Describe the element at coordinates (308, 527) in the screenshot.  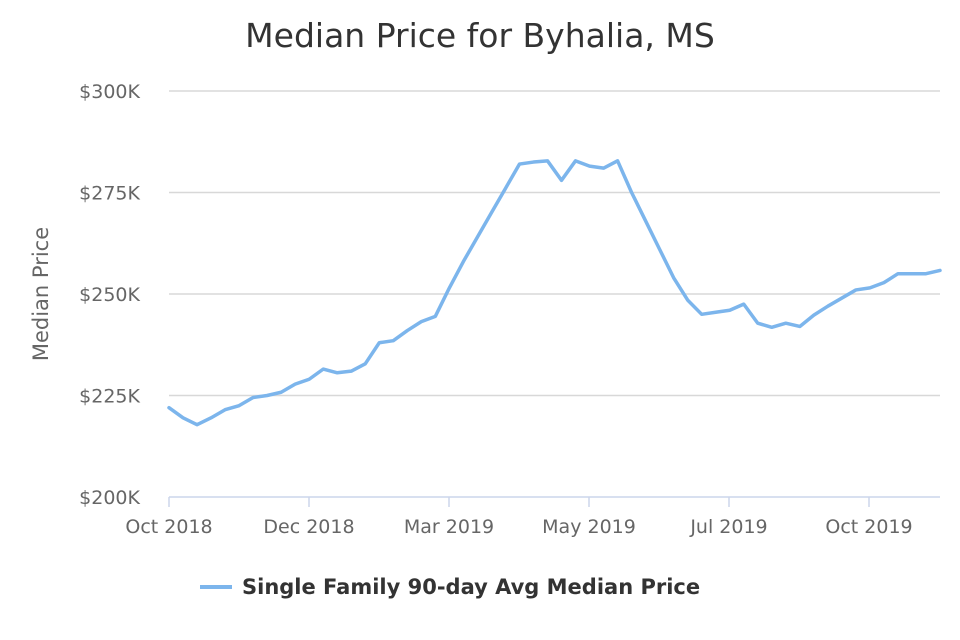
I see `x-tick-label: Dec 2018` at that location.